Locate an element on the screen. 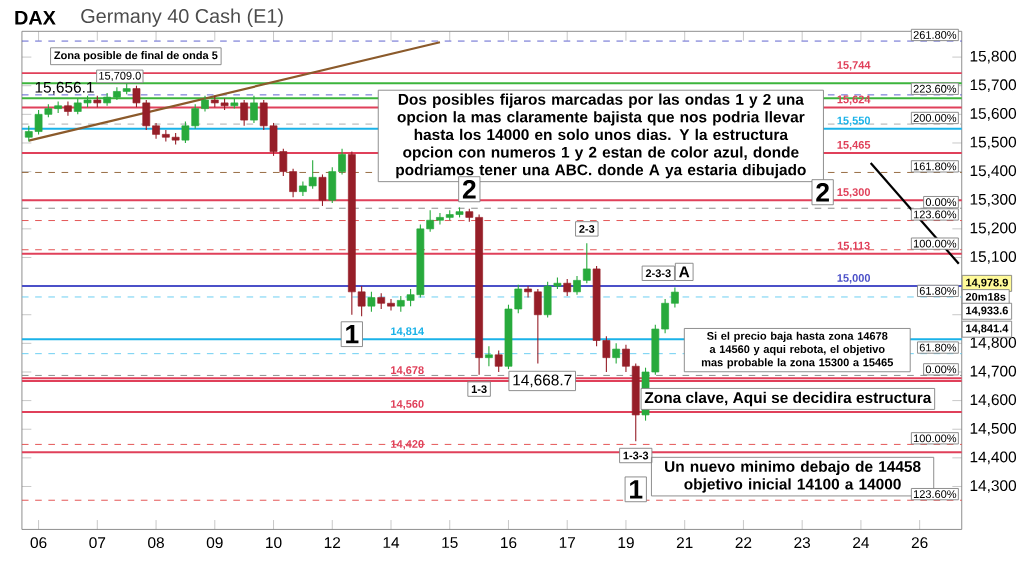 This screenshot has height=564, width=1024. annotation: 14,668.7 is located at coordinates (542, 381).